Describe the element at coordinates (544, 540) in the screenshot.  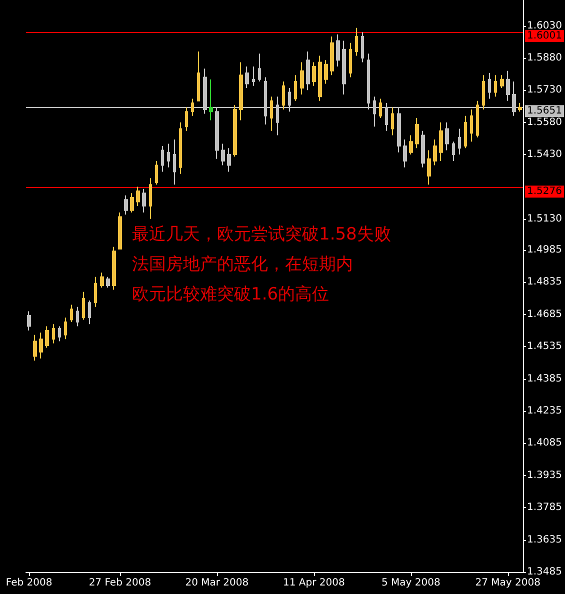
I see `y-tick-label: 1.3635` at that location.